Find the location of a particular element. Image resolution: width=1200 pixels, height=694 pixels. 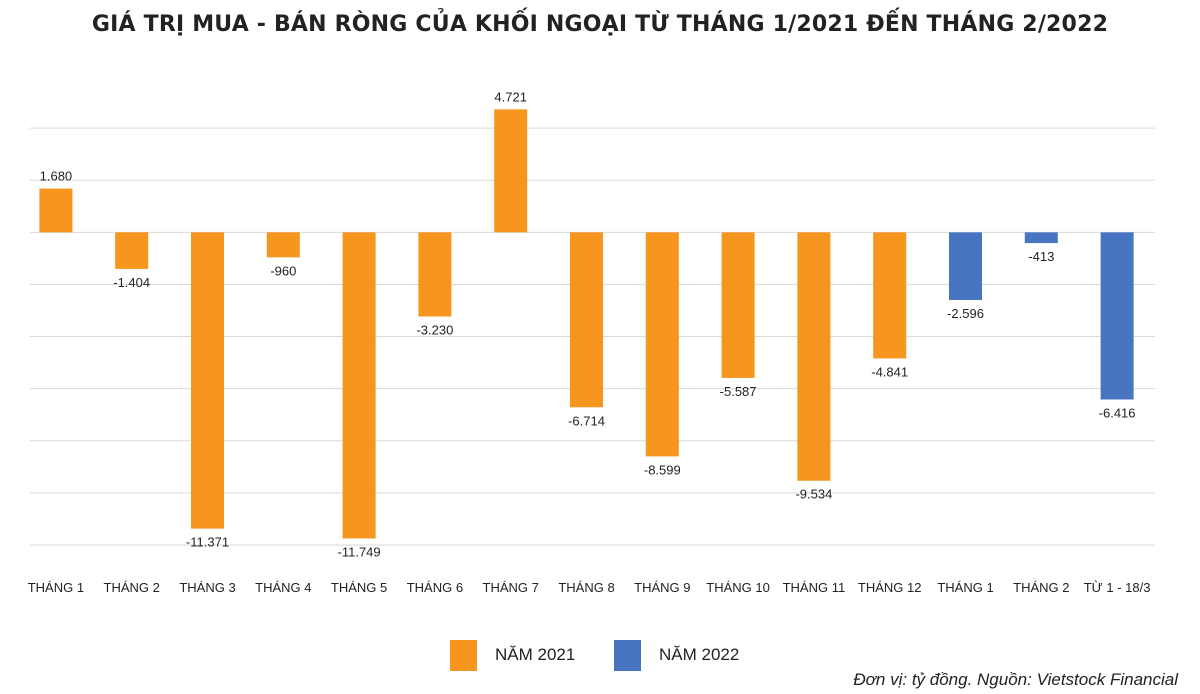

x-tick-label-2: THÁNG 2 is located at coordinates (132, 587).